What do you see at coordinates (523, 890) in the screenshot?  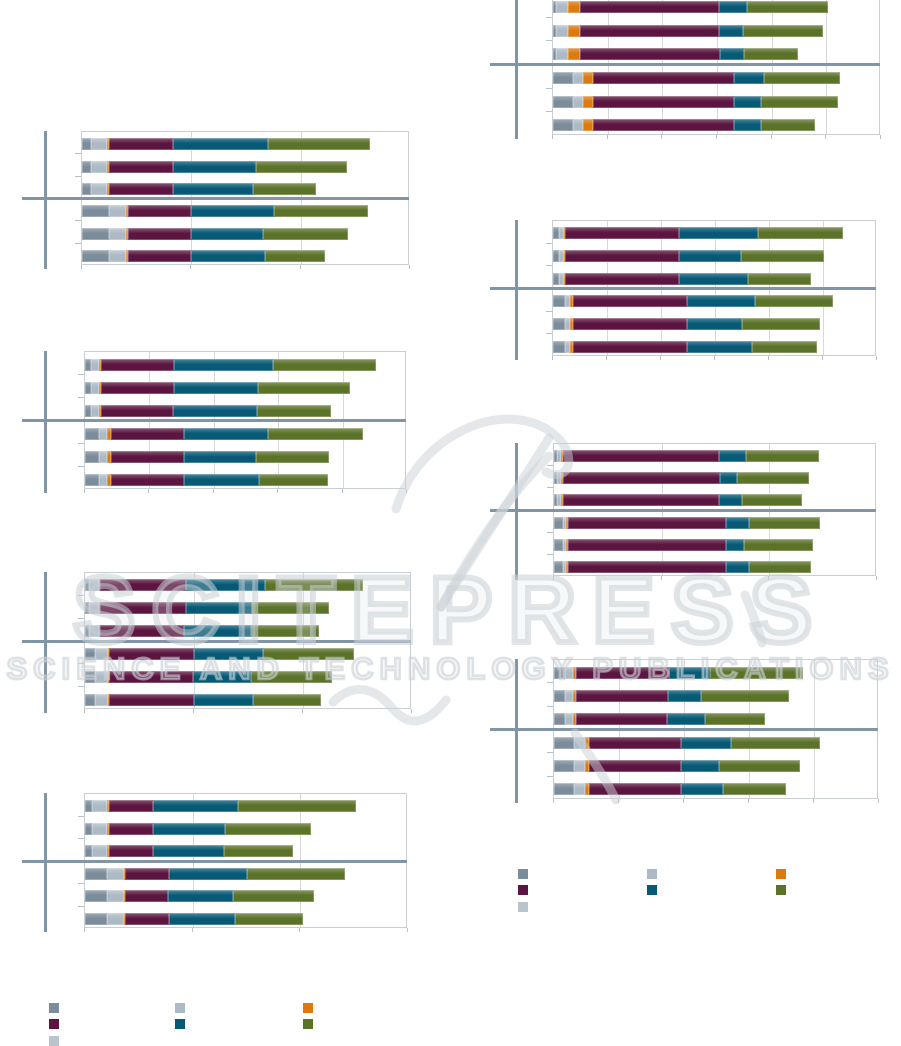 I see `legend-swatch-dark-magenta` at bounding box center [523, 890].